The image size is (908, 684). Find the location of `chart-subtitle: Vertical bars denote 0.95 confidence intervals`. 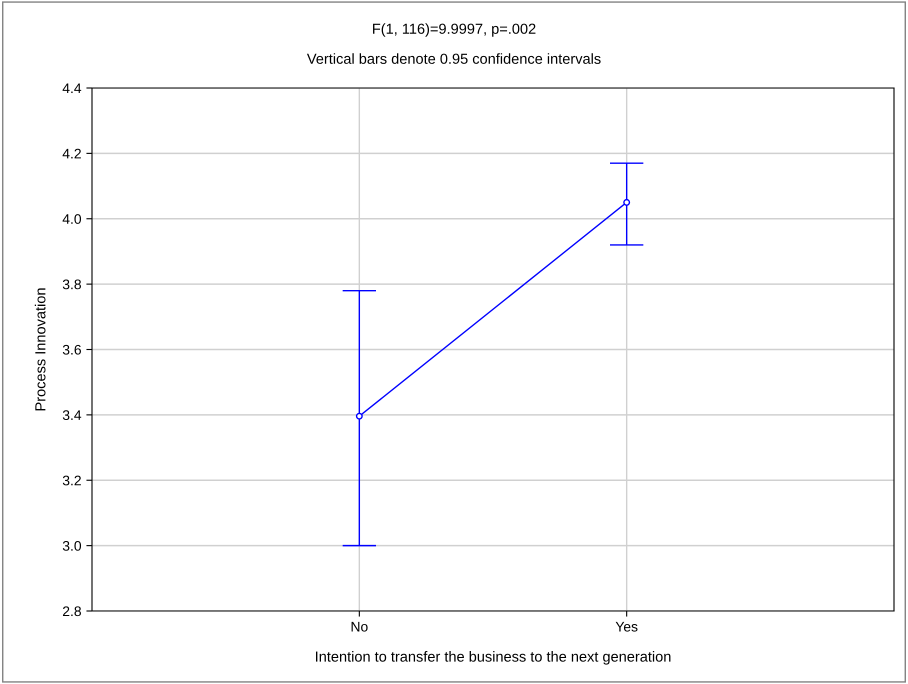

chart-subtitle: Vertical bars denote 0.95 confidence intervals is located at coordinates (453, 58).